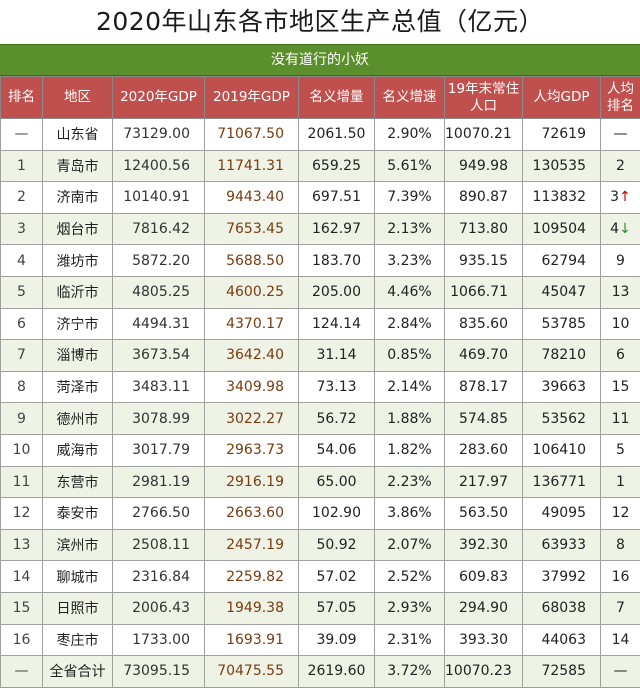 This screenshot has height=697, width=640. What do you see at coordinates (158, 482) in the screenshot?
I see `cell-gdp-2020: 2981.19` at bounding box center [158, 482].